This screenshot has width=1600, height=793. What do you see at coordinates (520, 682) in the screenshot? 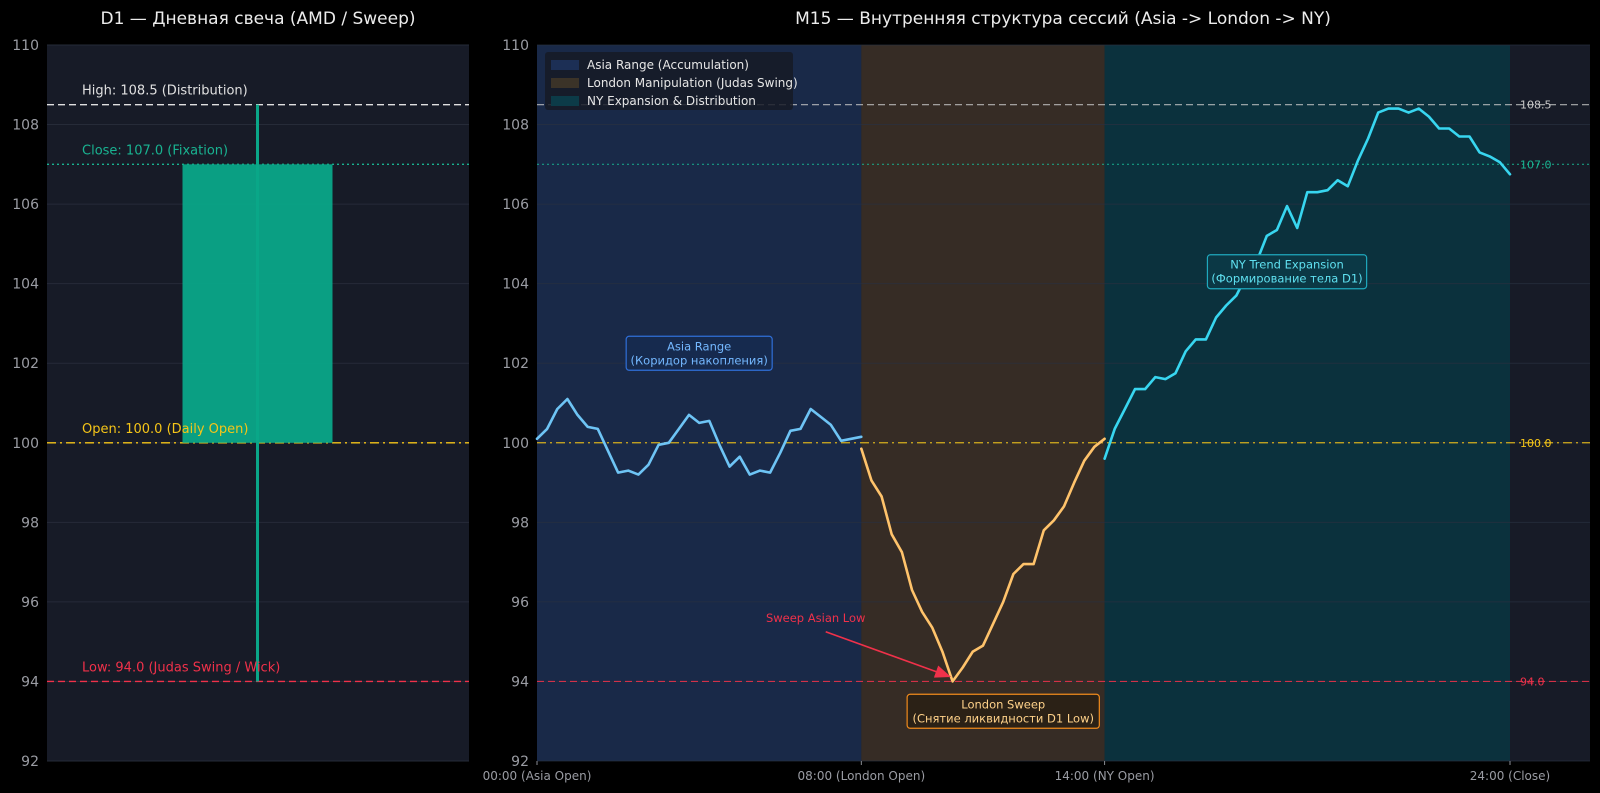
I see `m15-y-tick-label: 94` at bounding box center [520, 682].